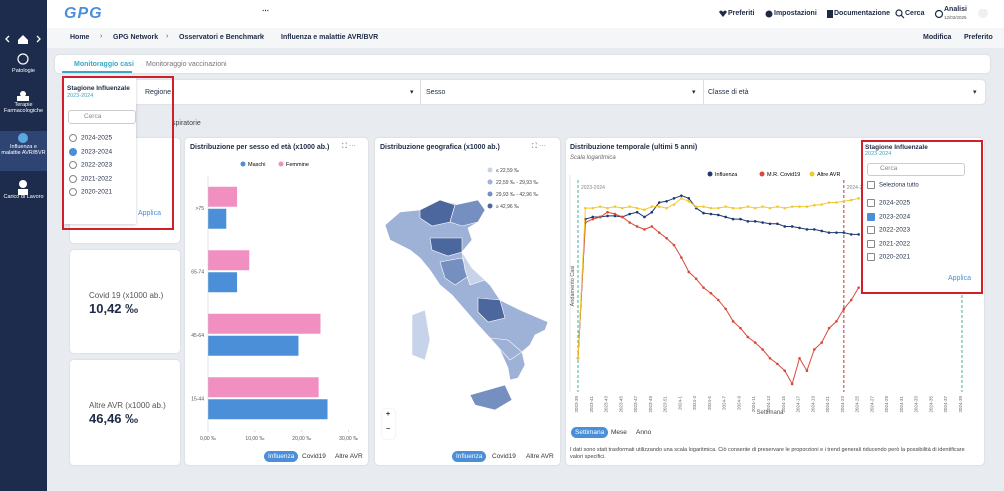 The height and width of the screenshot is (491, 1004). Describe the element at coordinates (186, 123) in the screenshot. I see `subtab: spiratorie` at that location.